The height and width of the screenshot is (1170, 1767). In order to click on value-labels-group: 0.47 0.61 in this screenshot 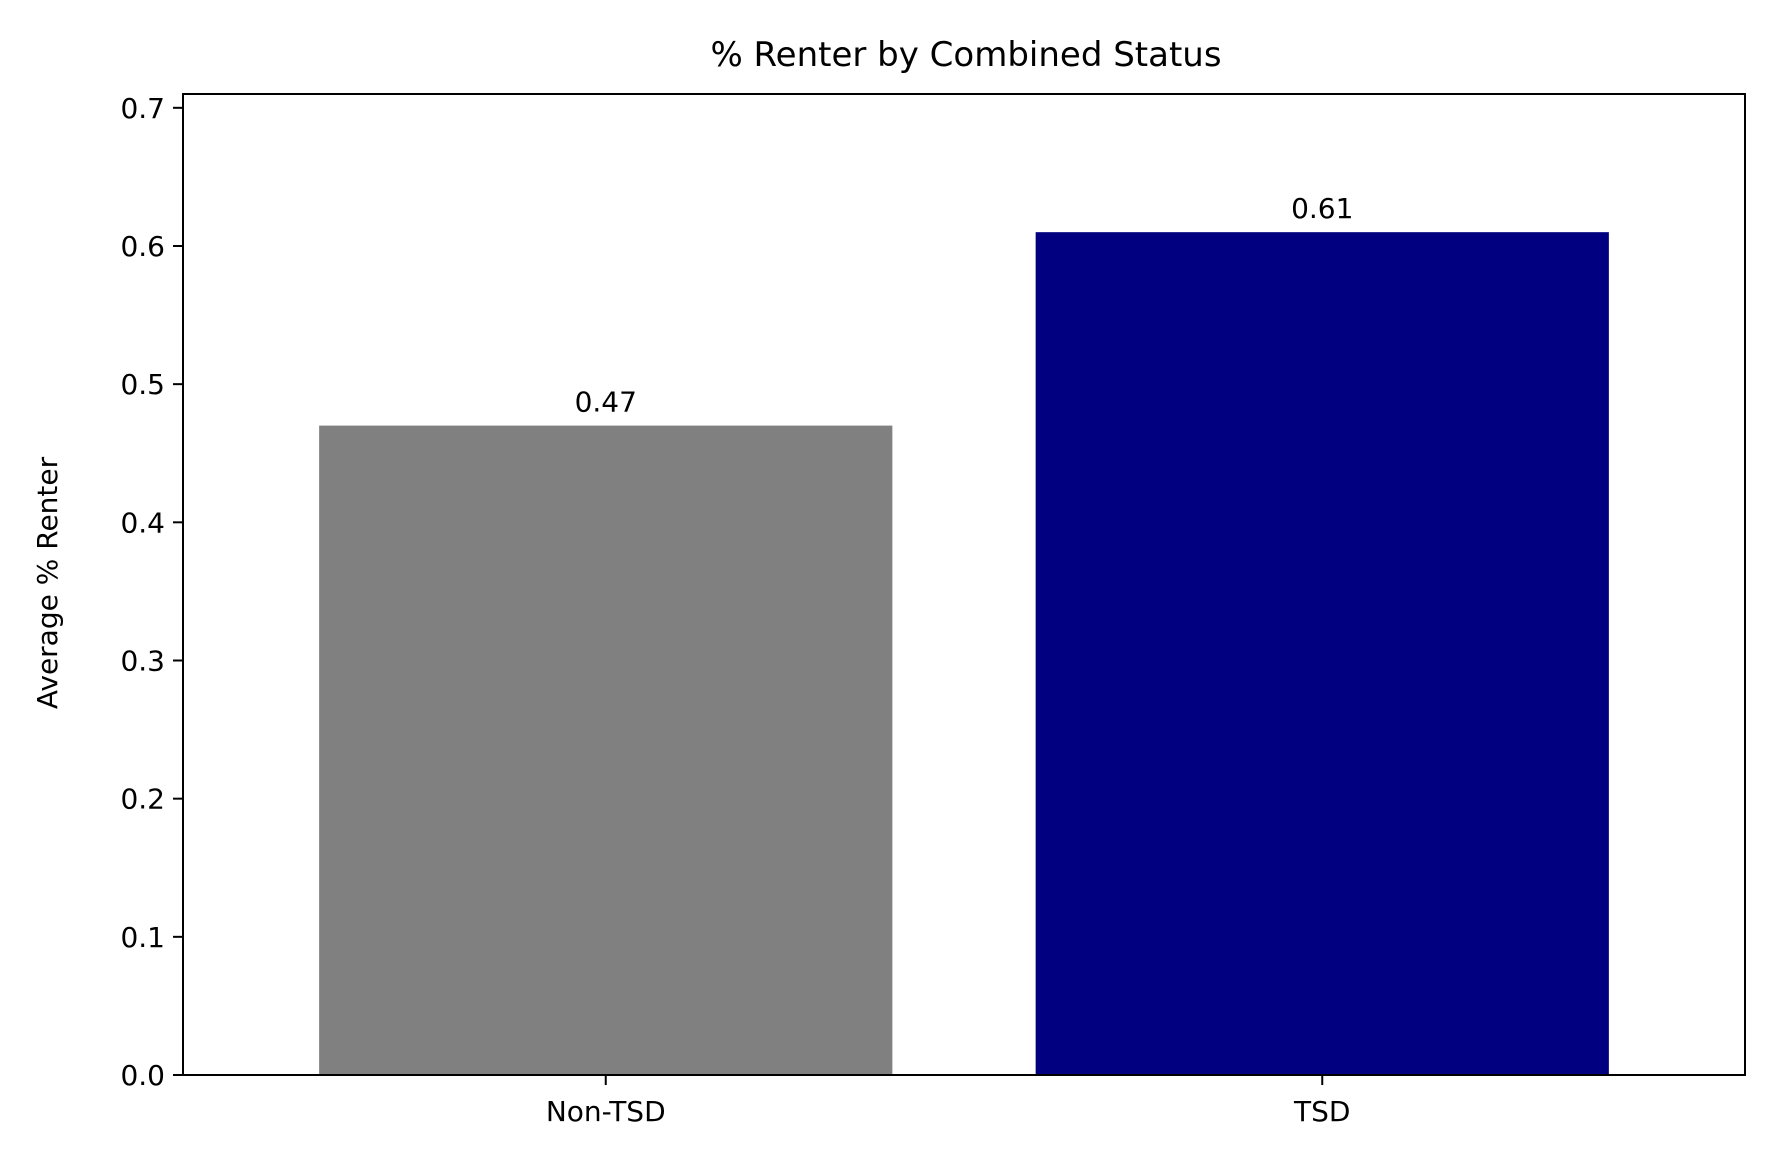, I will do `click(964, 305)`.